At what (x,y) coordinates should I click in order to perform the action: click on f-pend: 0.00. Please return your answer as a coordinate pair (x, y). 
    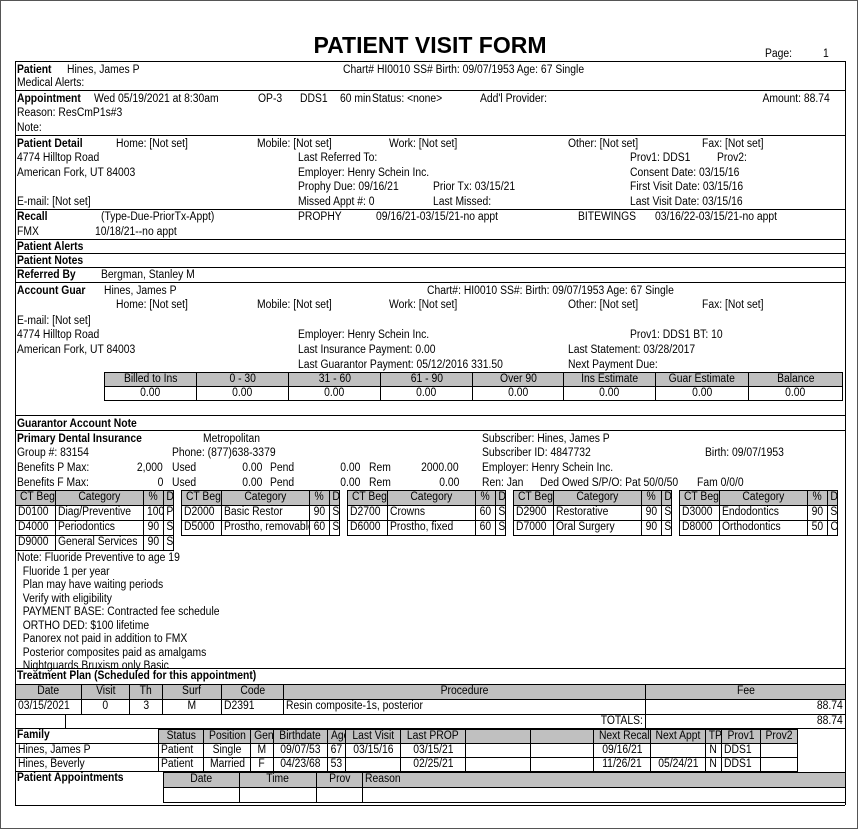
    Looking at the image, I should click on (349, 483).